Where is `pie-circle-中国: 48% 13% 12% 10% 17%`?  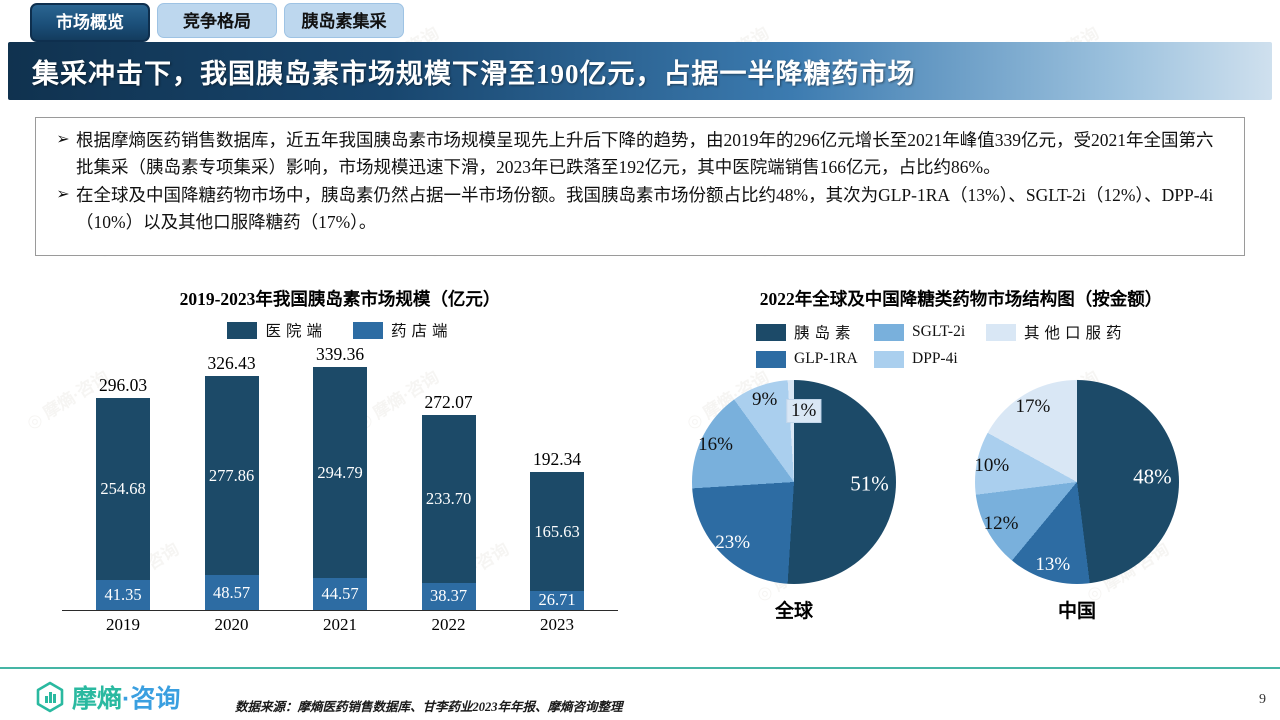
pie-circle-中国: 48% 13% 12% 10% 17% is located at coordinates (1076, 482).